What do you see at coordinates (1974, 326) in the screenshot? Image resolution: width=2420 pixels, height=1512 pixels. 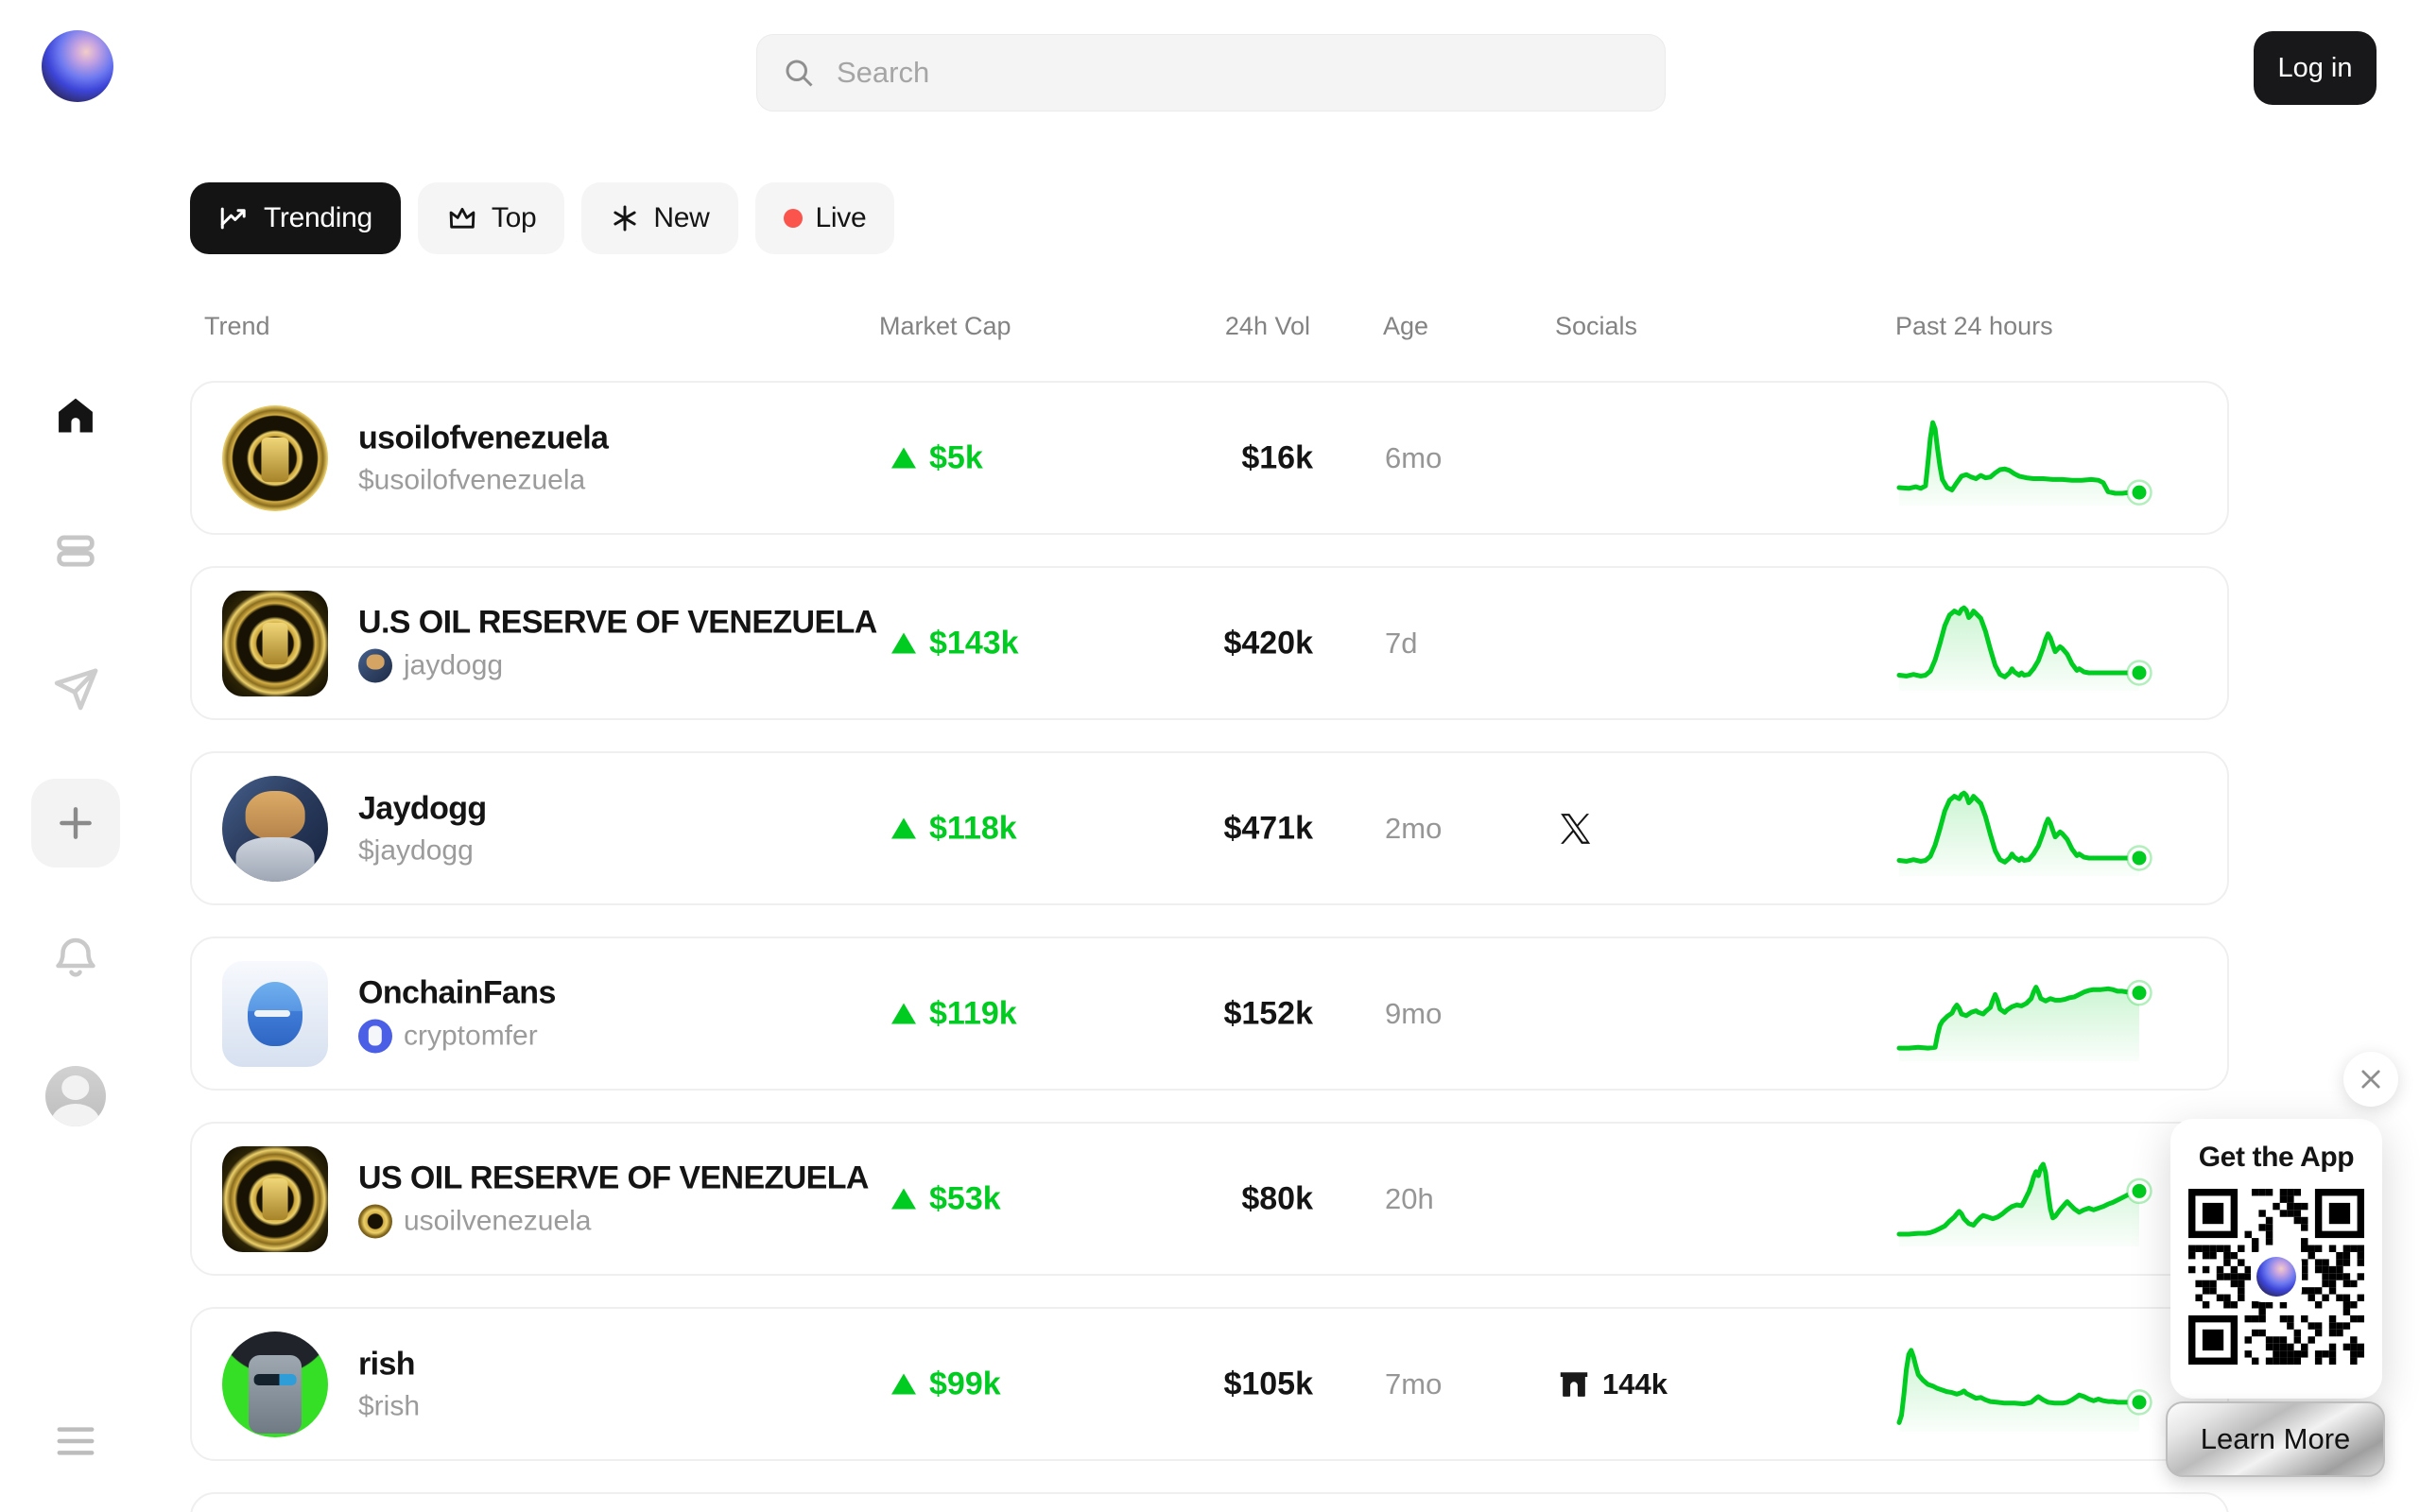 I see `col-past-24-hours: Past 24 hours` at bounding box center [1974, 326].